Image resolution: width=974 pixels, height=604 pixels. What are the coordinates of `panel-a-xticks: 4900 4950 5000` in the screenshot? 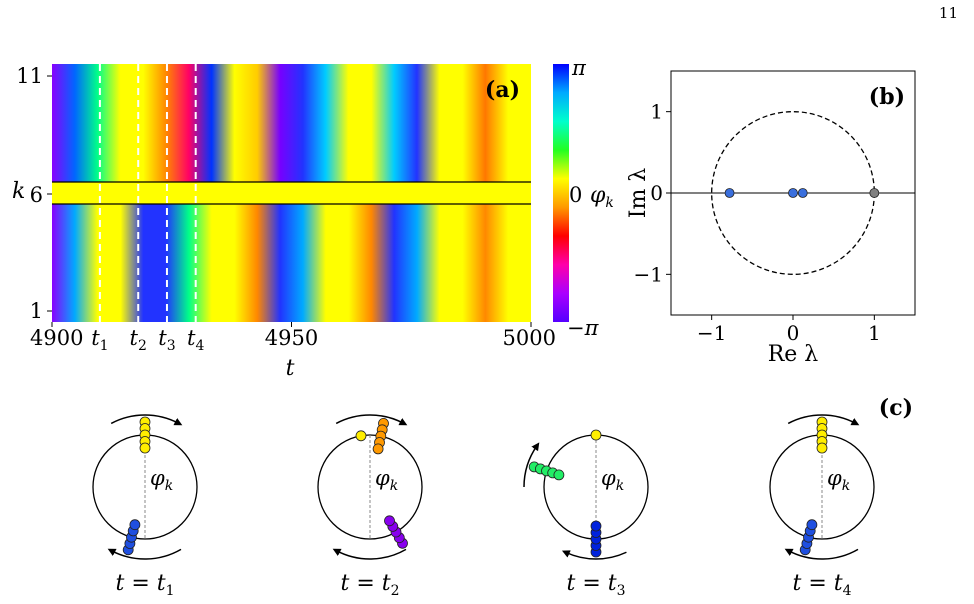 It's located at (293, 336).